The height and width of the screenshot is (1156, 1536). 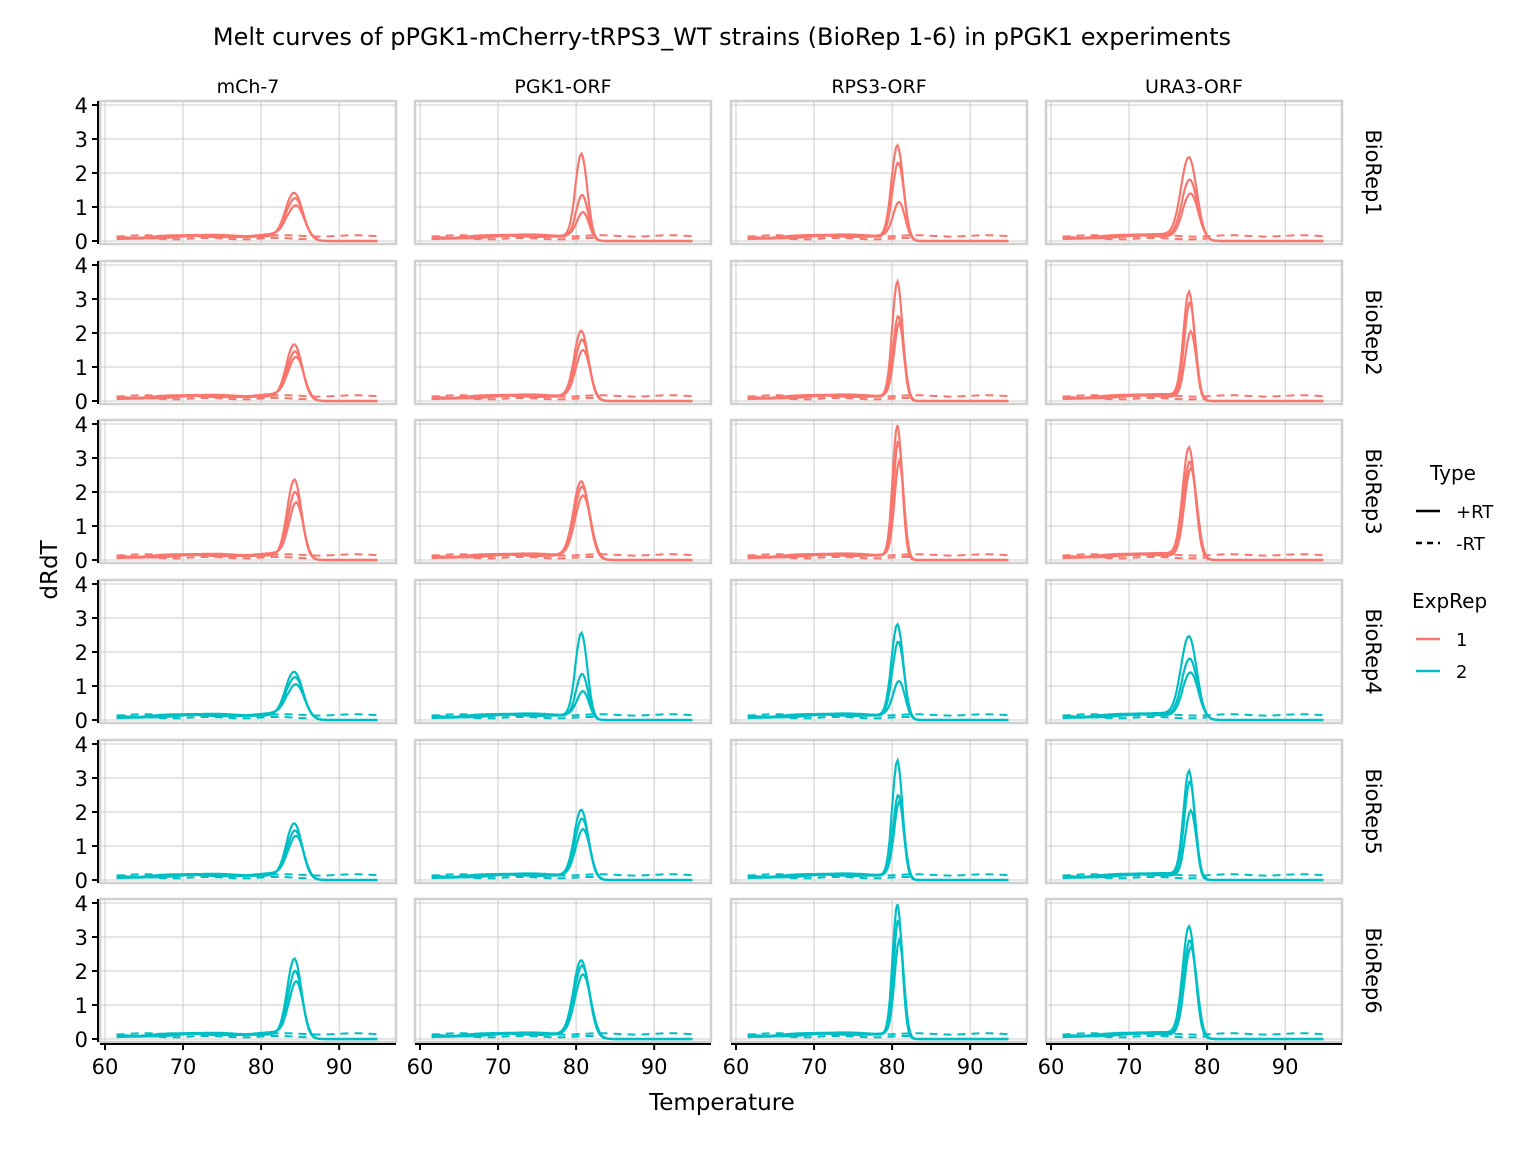 I want to click on facet-col-label: mCh-7, so click(x=248, y=87).